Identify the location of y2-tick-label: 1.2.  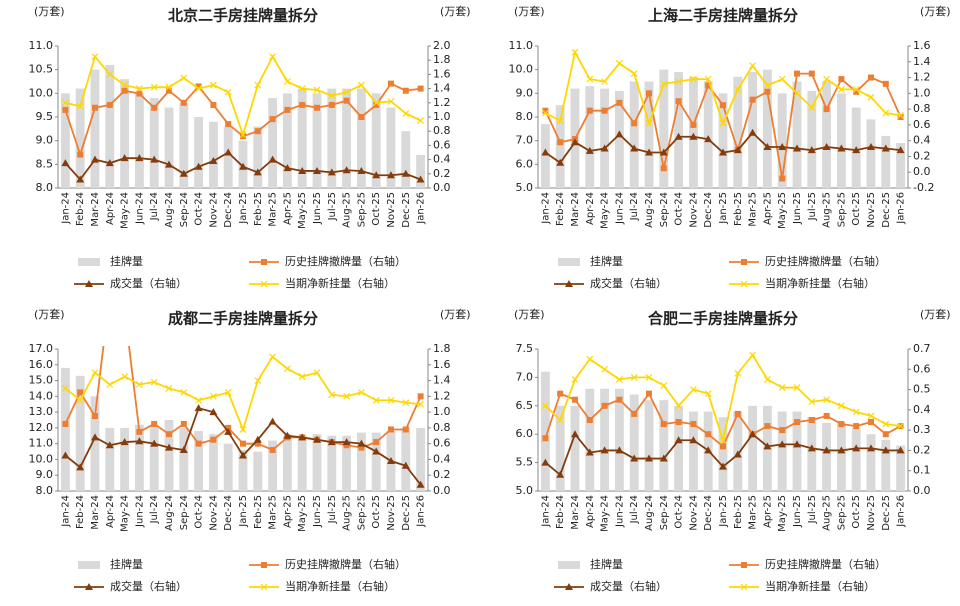
(442, 102).